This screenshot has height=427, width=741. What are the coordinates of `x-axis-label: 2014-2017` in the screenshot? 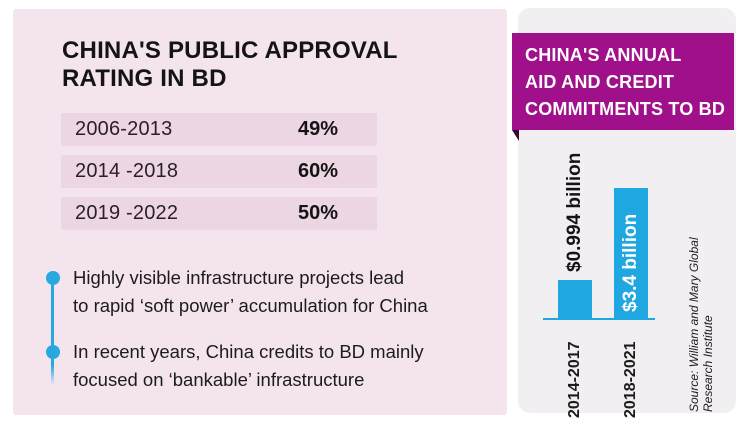 It's located at (574, 379).